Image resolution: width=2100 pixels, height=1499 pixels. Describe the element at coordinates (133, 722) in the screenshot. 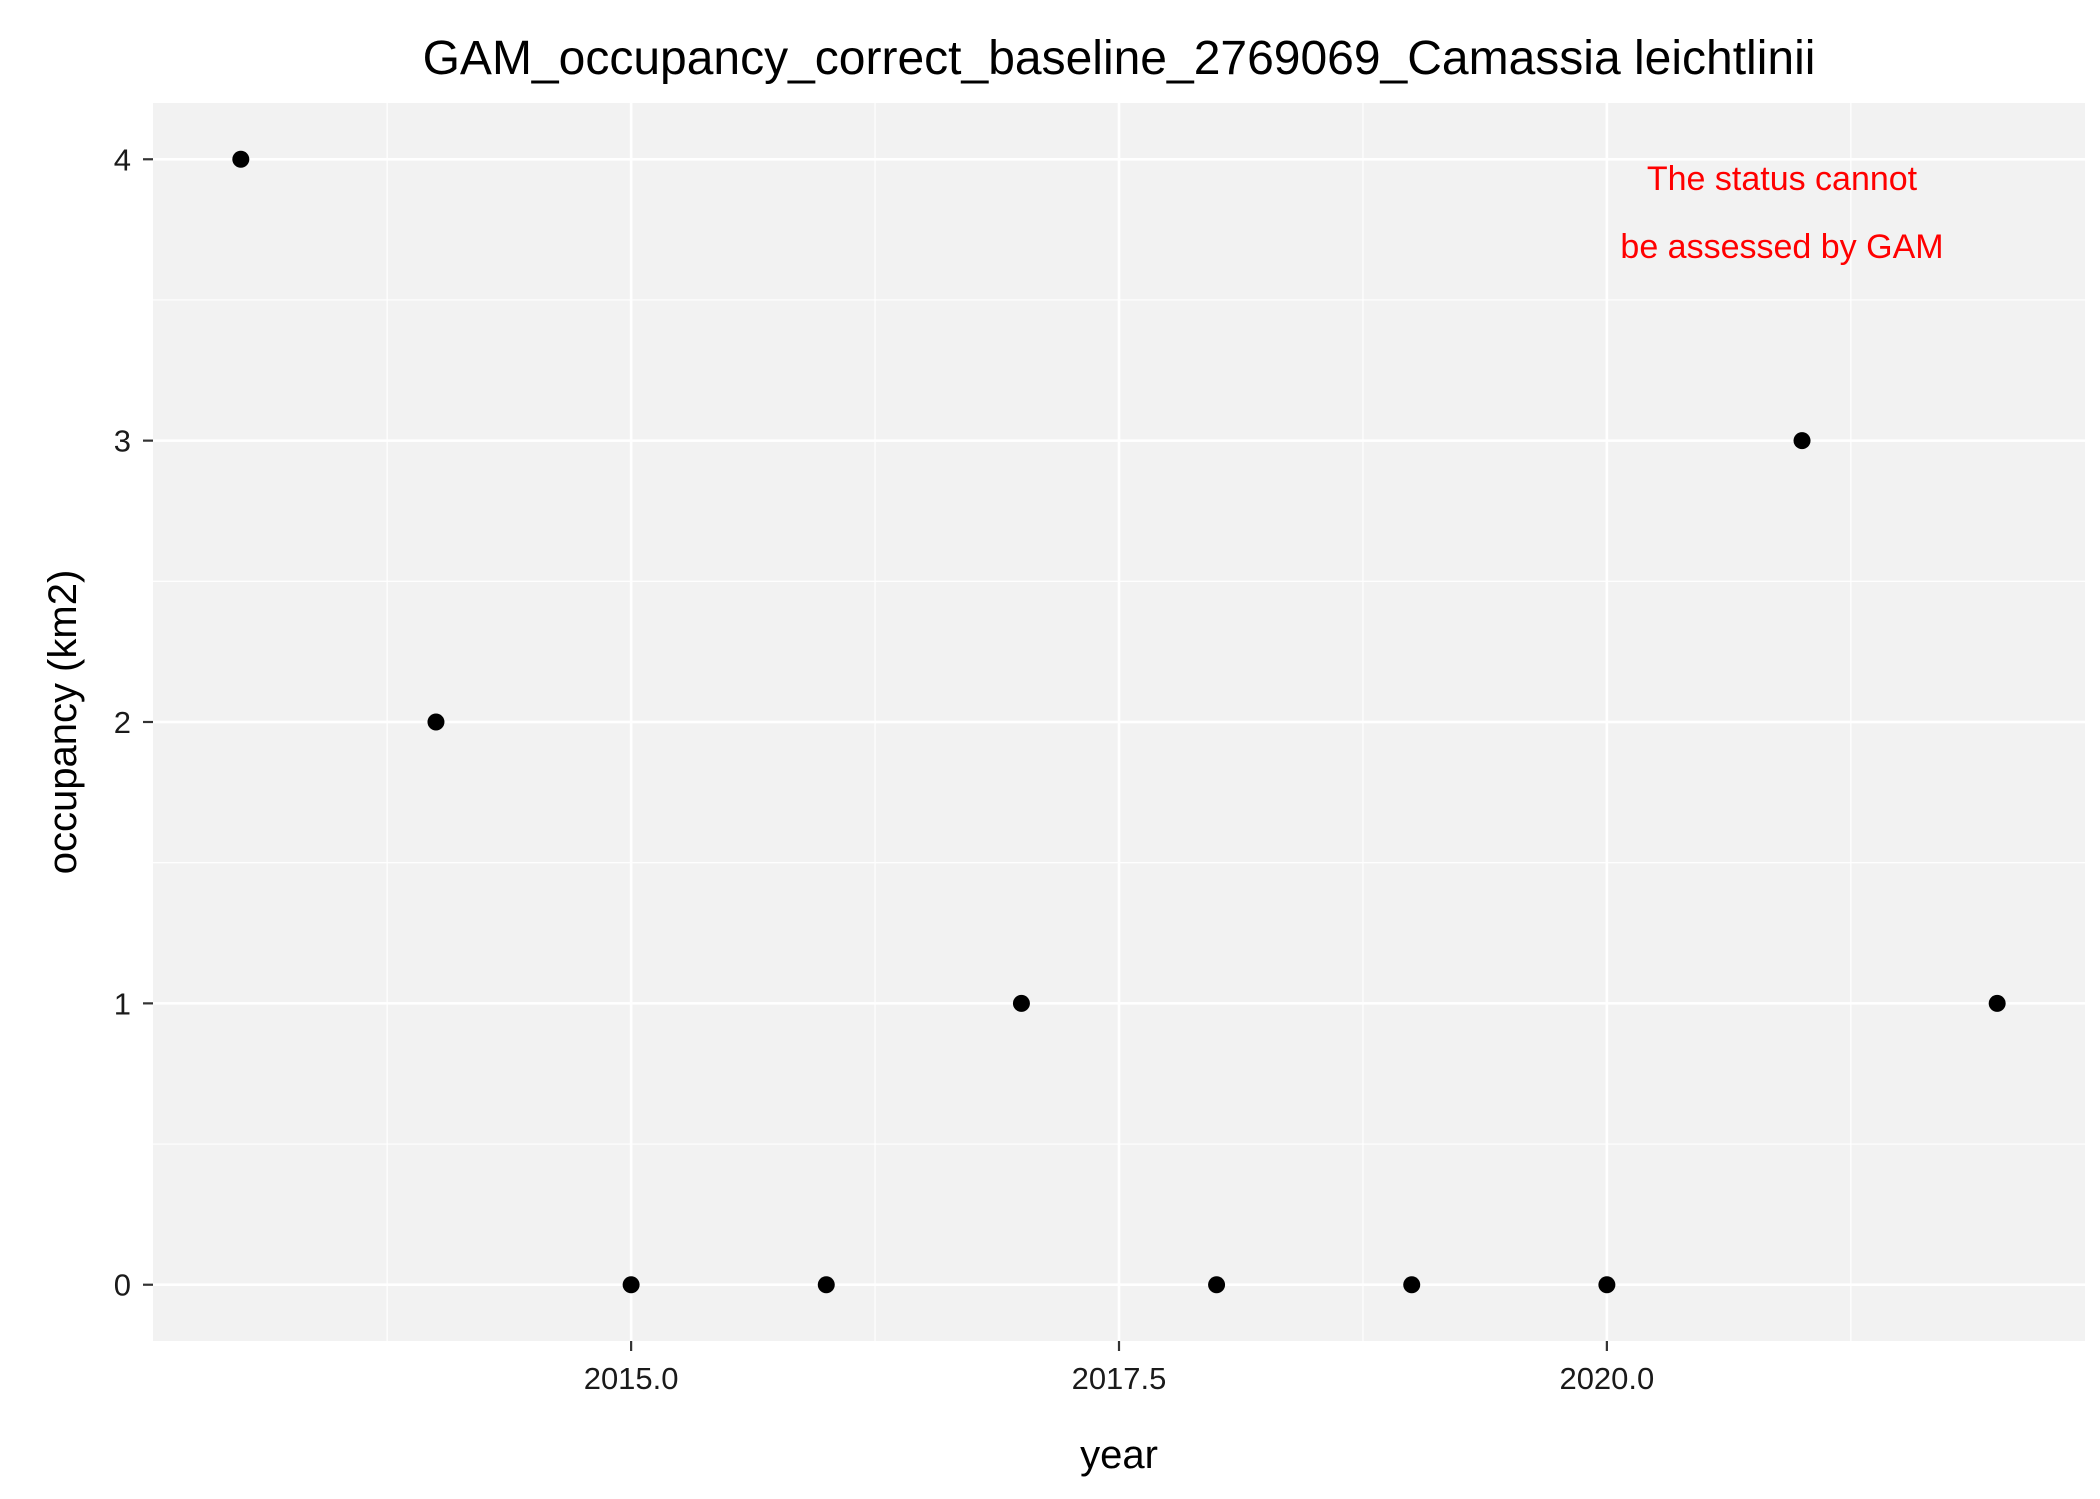

I see `y-axis: 0 1 2 3 4` at that location.